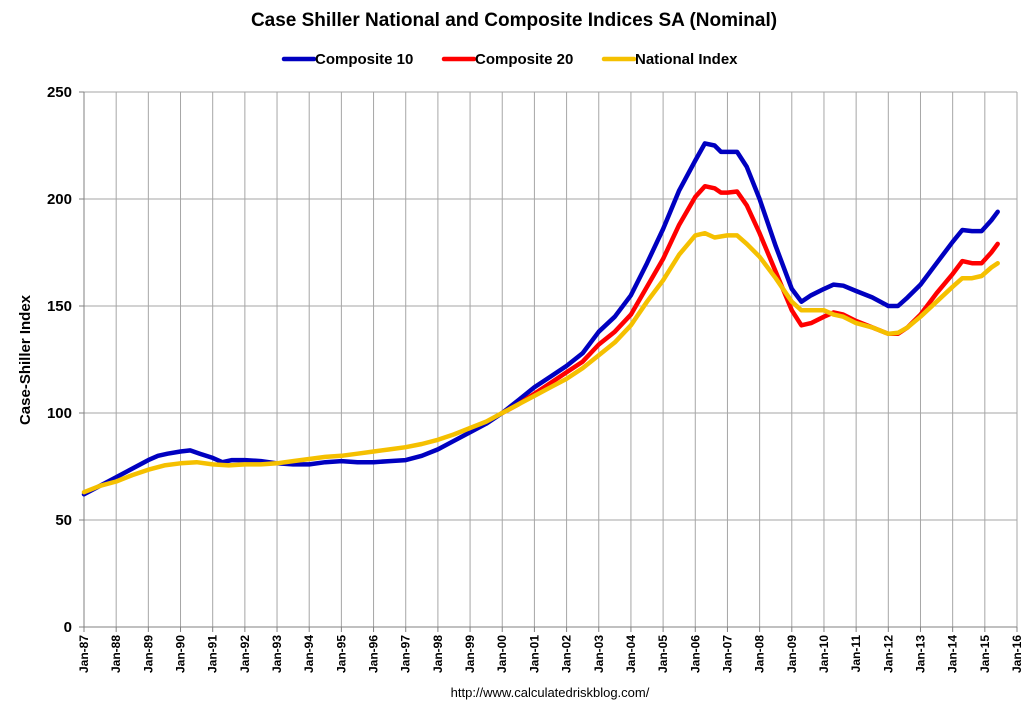  What do you see at coordinates (406, 654) in the screenshot?
I see `x-tick-label: Jan-97` at bounding box center [406, 654].